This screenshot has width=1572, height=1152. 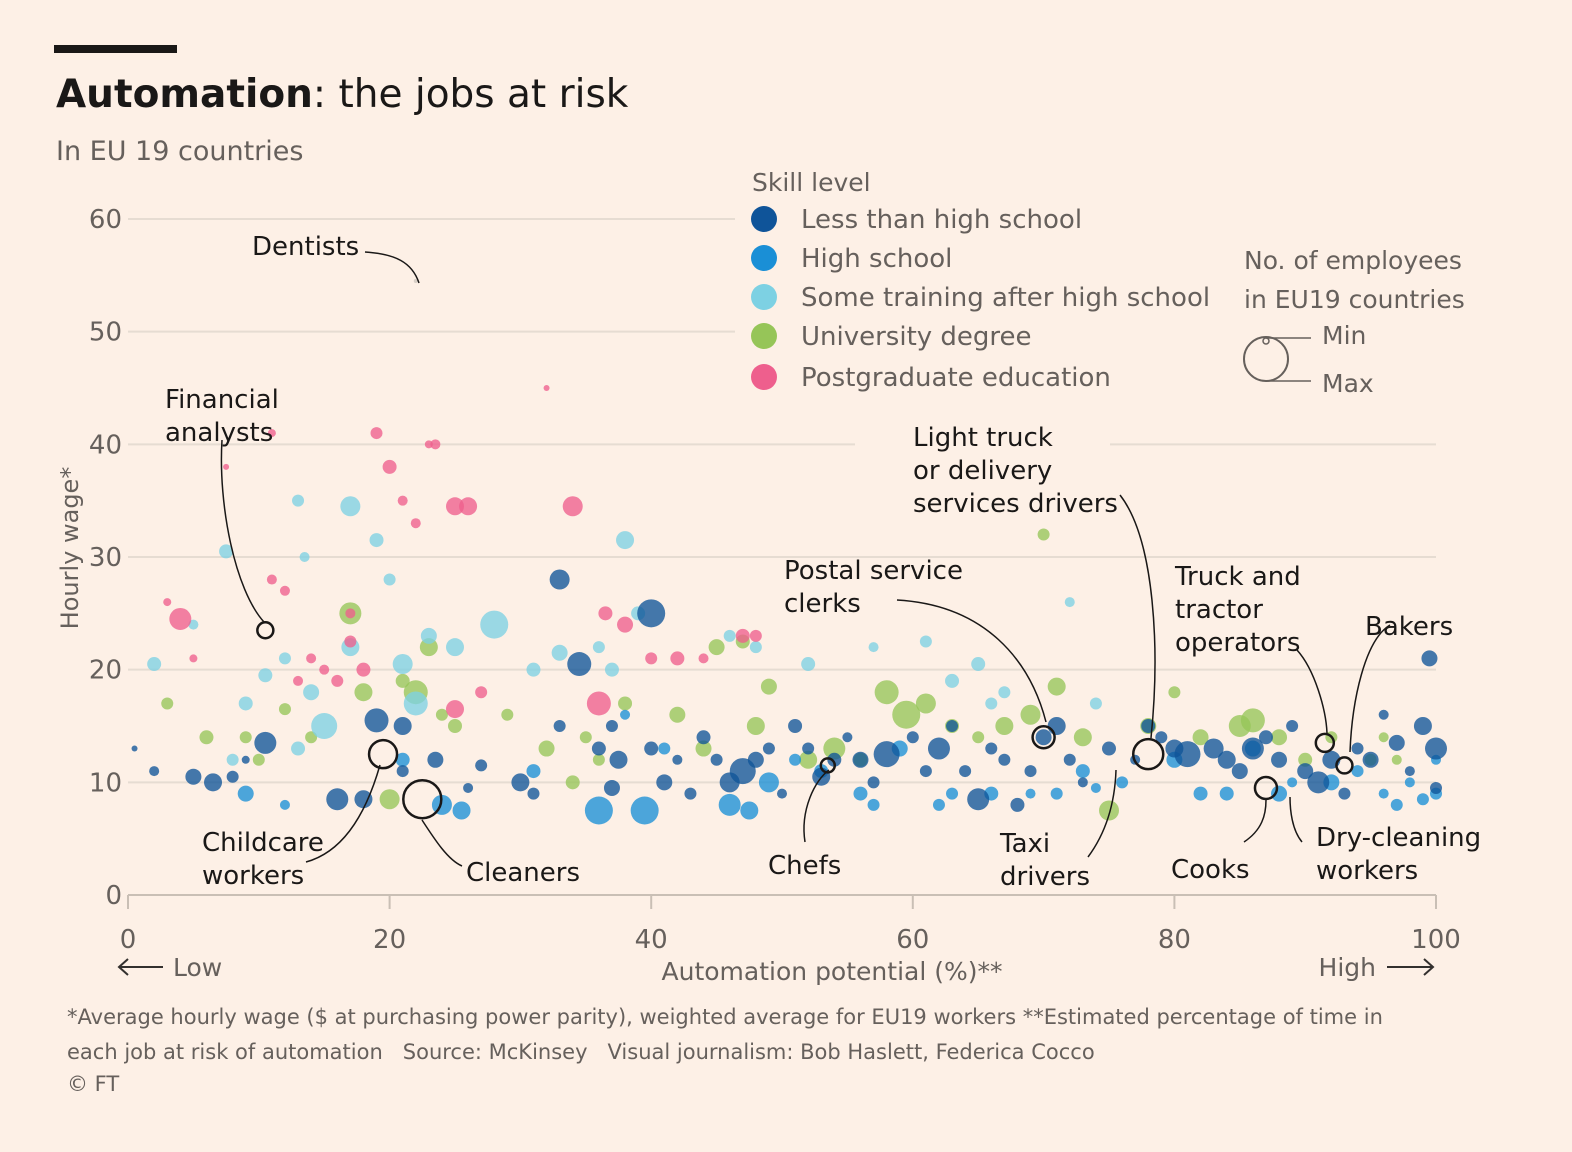 I want to click on annotation-postal-line-0: Postal service, so click(x=873, y=571).